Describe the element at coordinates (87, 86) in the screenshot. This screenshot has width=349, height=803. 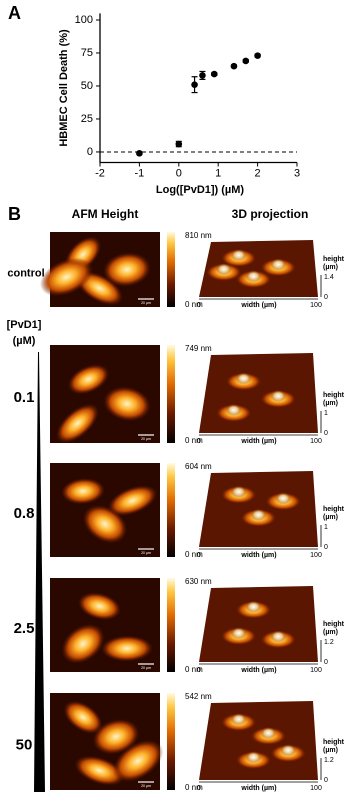
I see `y-tick-label: 50` at that location.